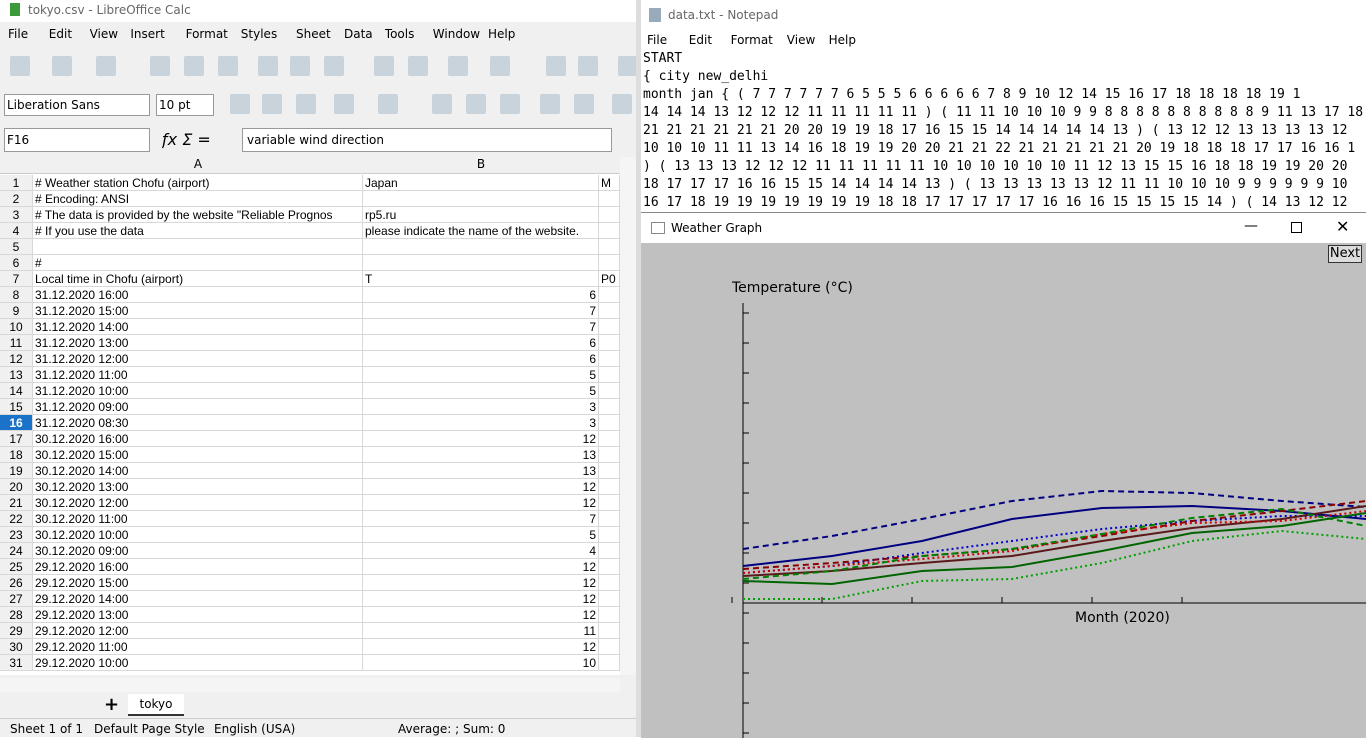  I want to click on row-header: 2, so click(16, 199).